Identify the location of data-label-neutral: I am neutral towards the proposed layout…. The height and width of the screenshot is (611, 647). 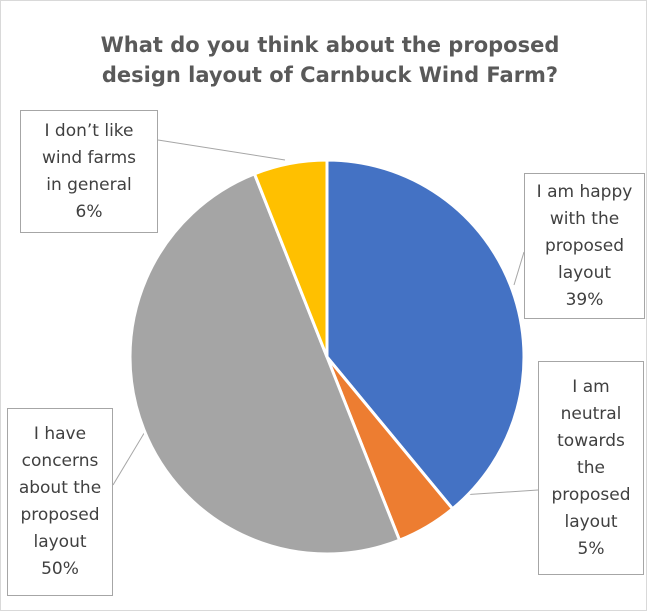
(591, 468).